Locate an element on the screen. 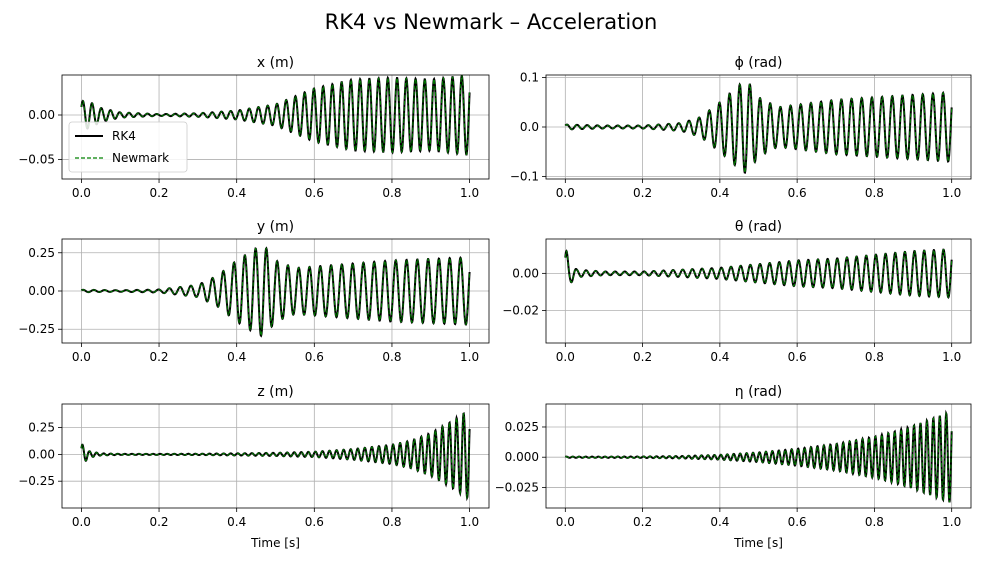 The height and width of the screenshot is (565, 983). subplot-3: y (m) 0.0 0.2 0.4 0.6 0.8 1.0 0.25 0.00 −0.25 is located at coordinates (254, 291).